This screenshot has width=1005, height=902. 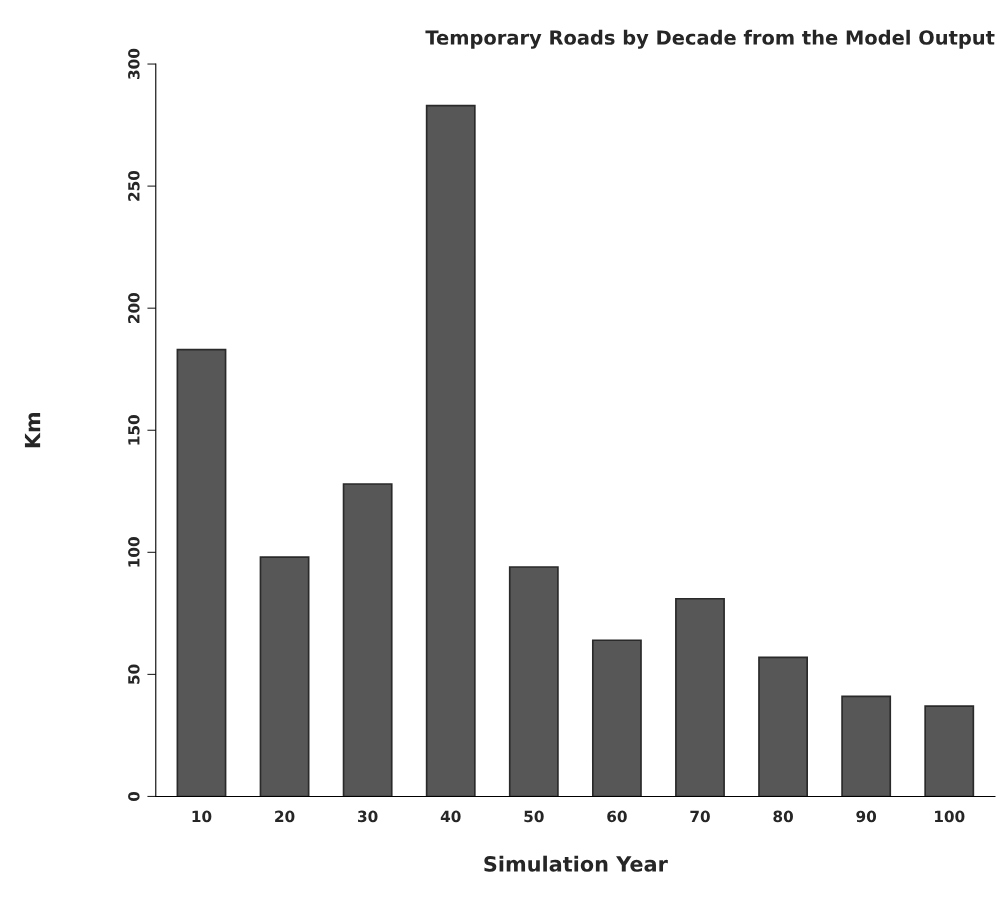 I want to click on y-tick-label: 0, so click(x=134, y=796).